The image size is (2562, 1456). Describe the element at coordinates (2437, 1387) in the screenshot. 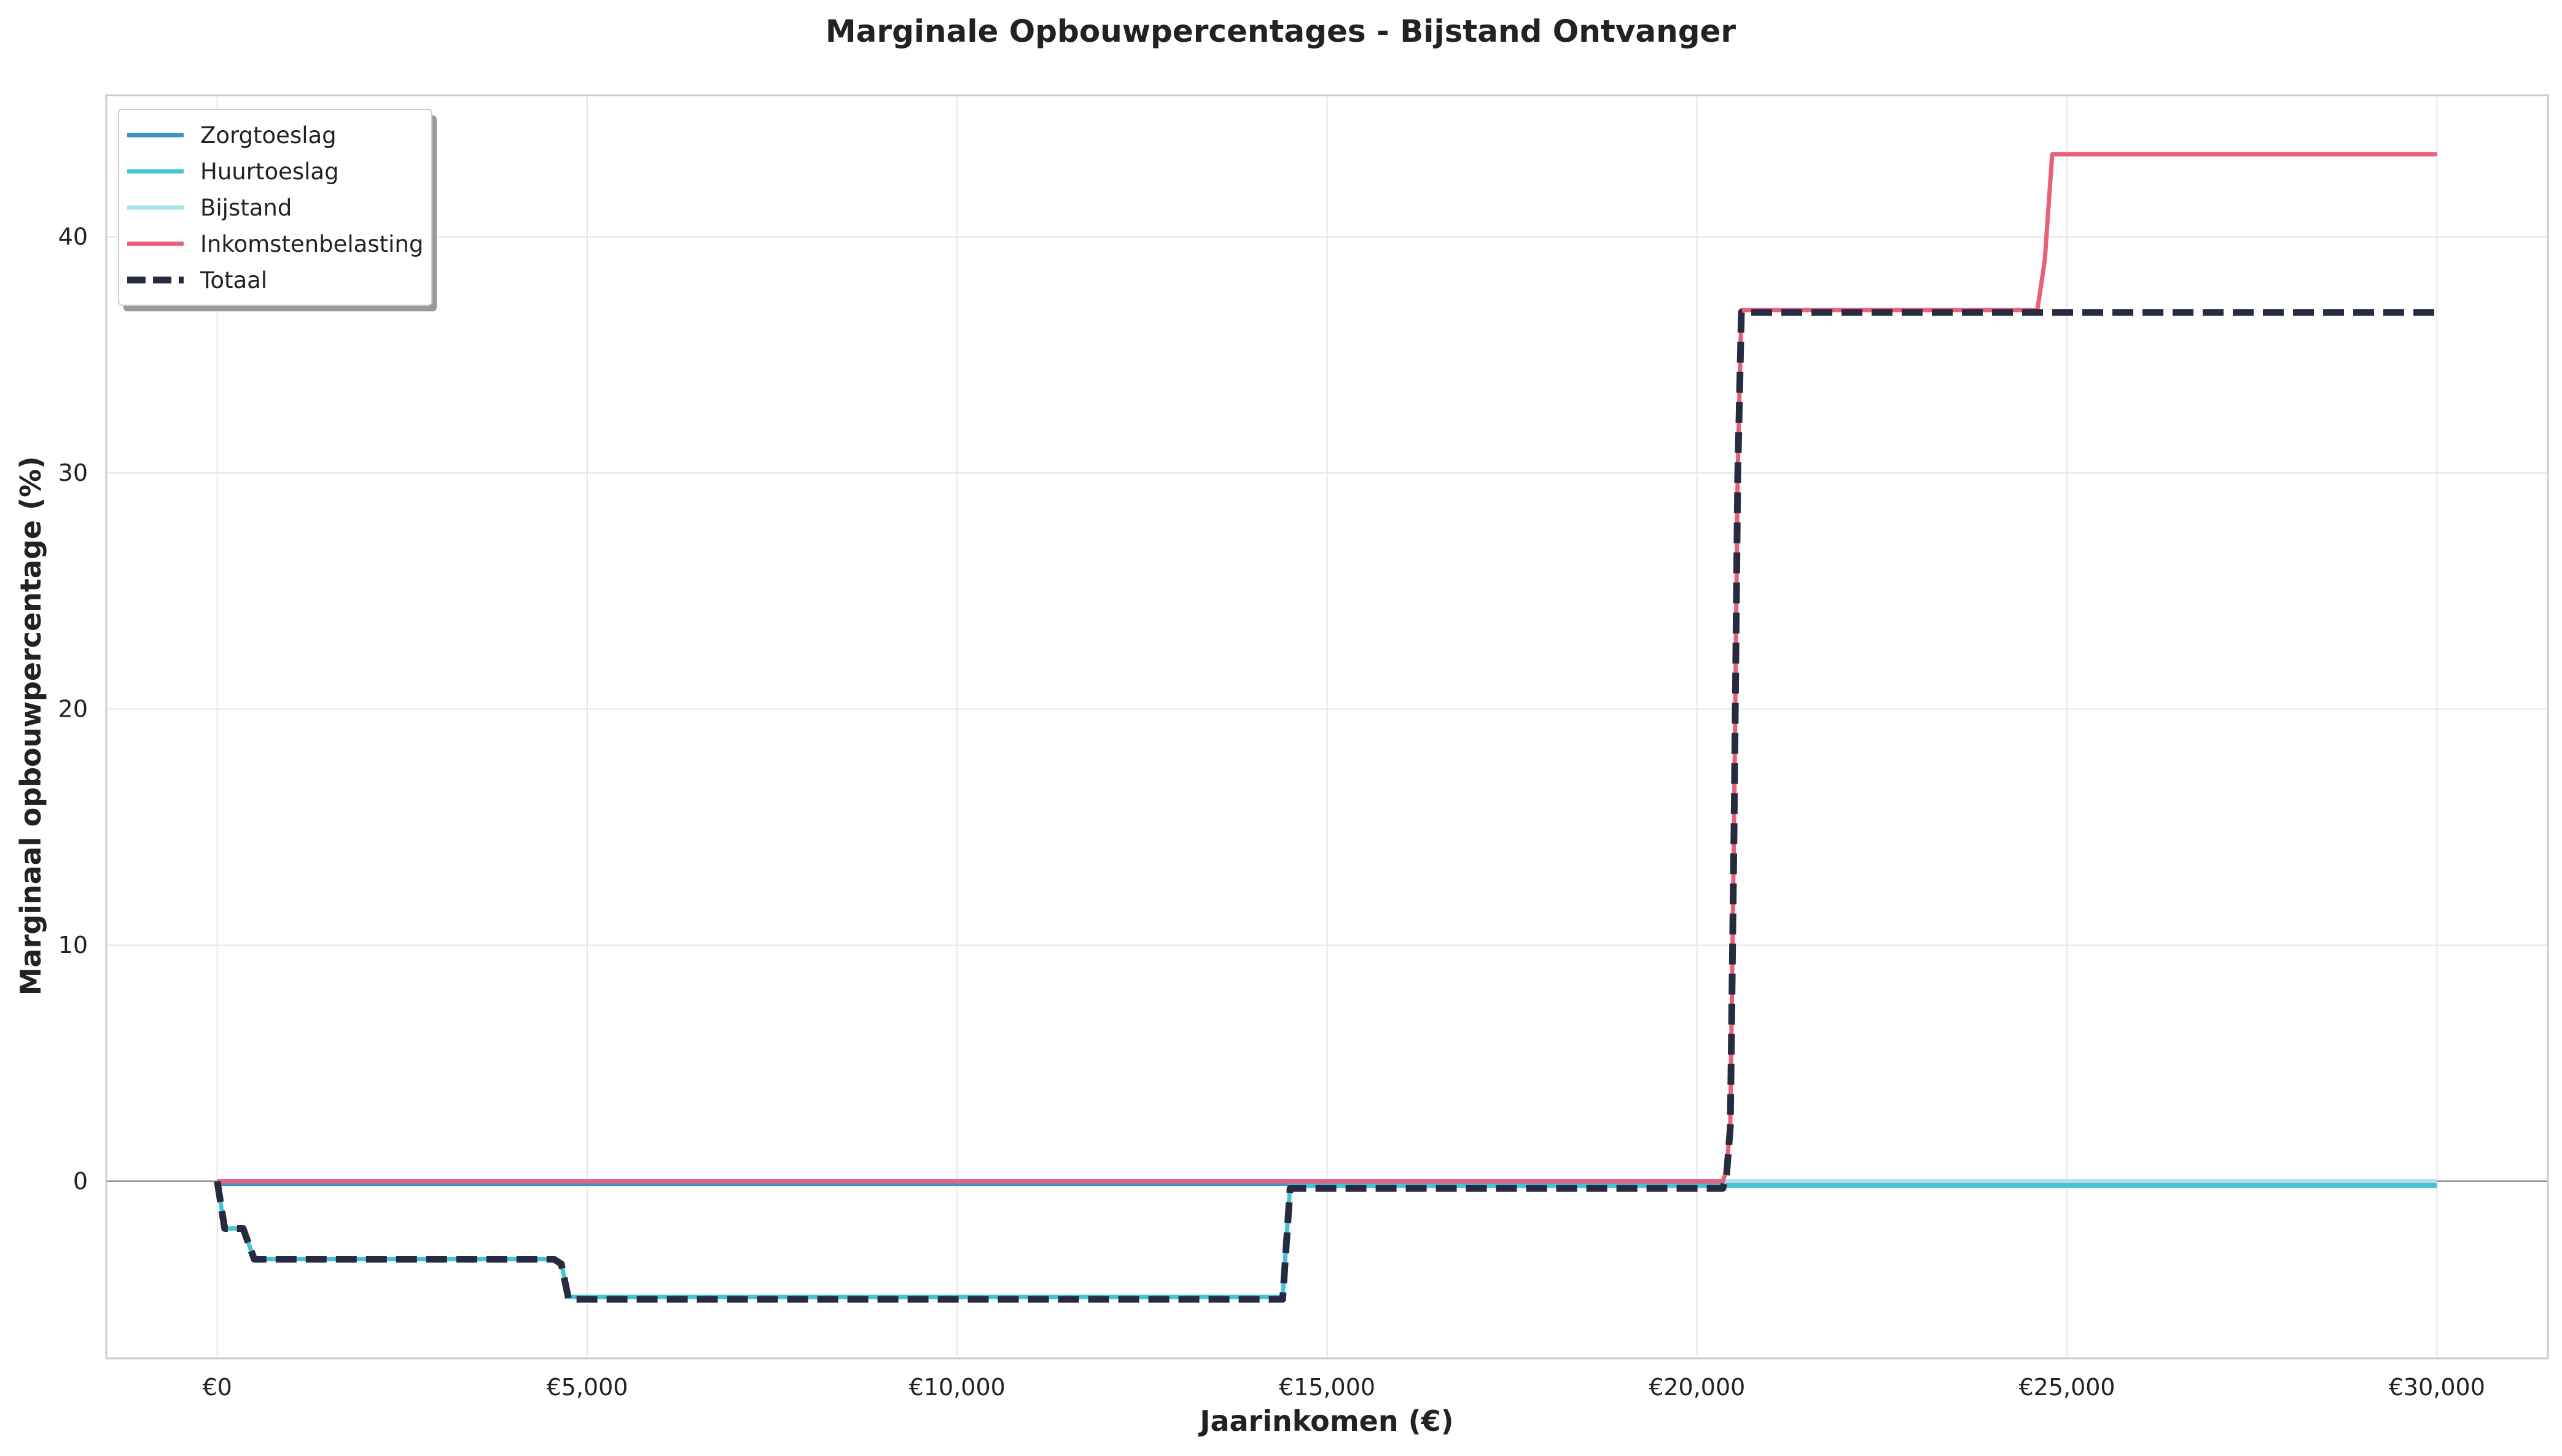

I see `x-tick-label: €30,000` at that location.